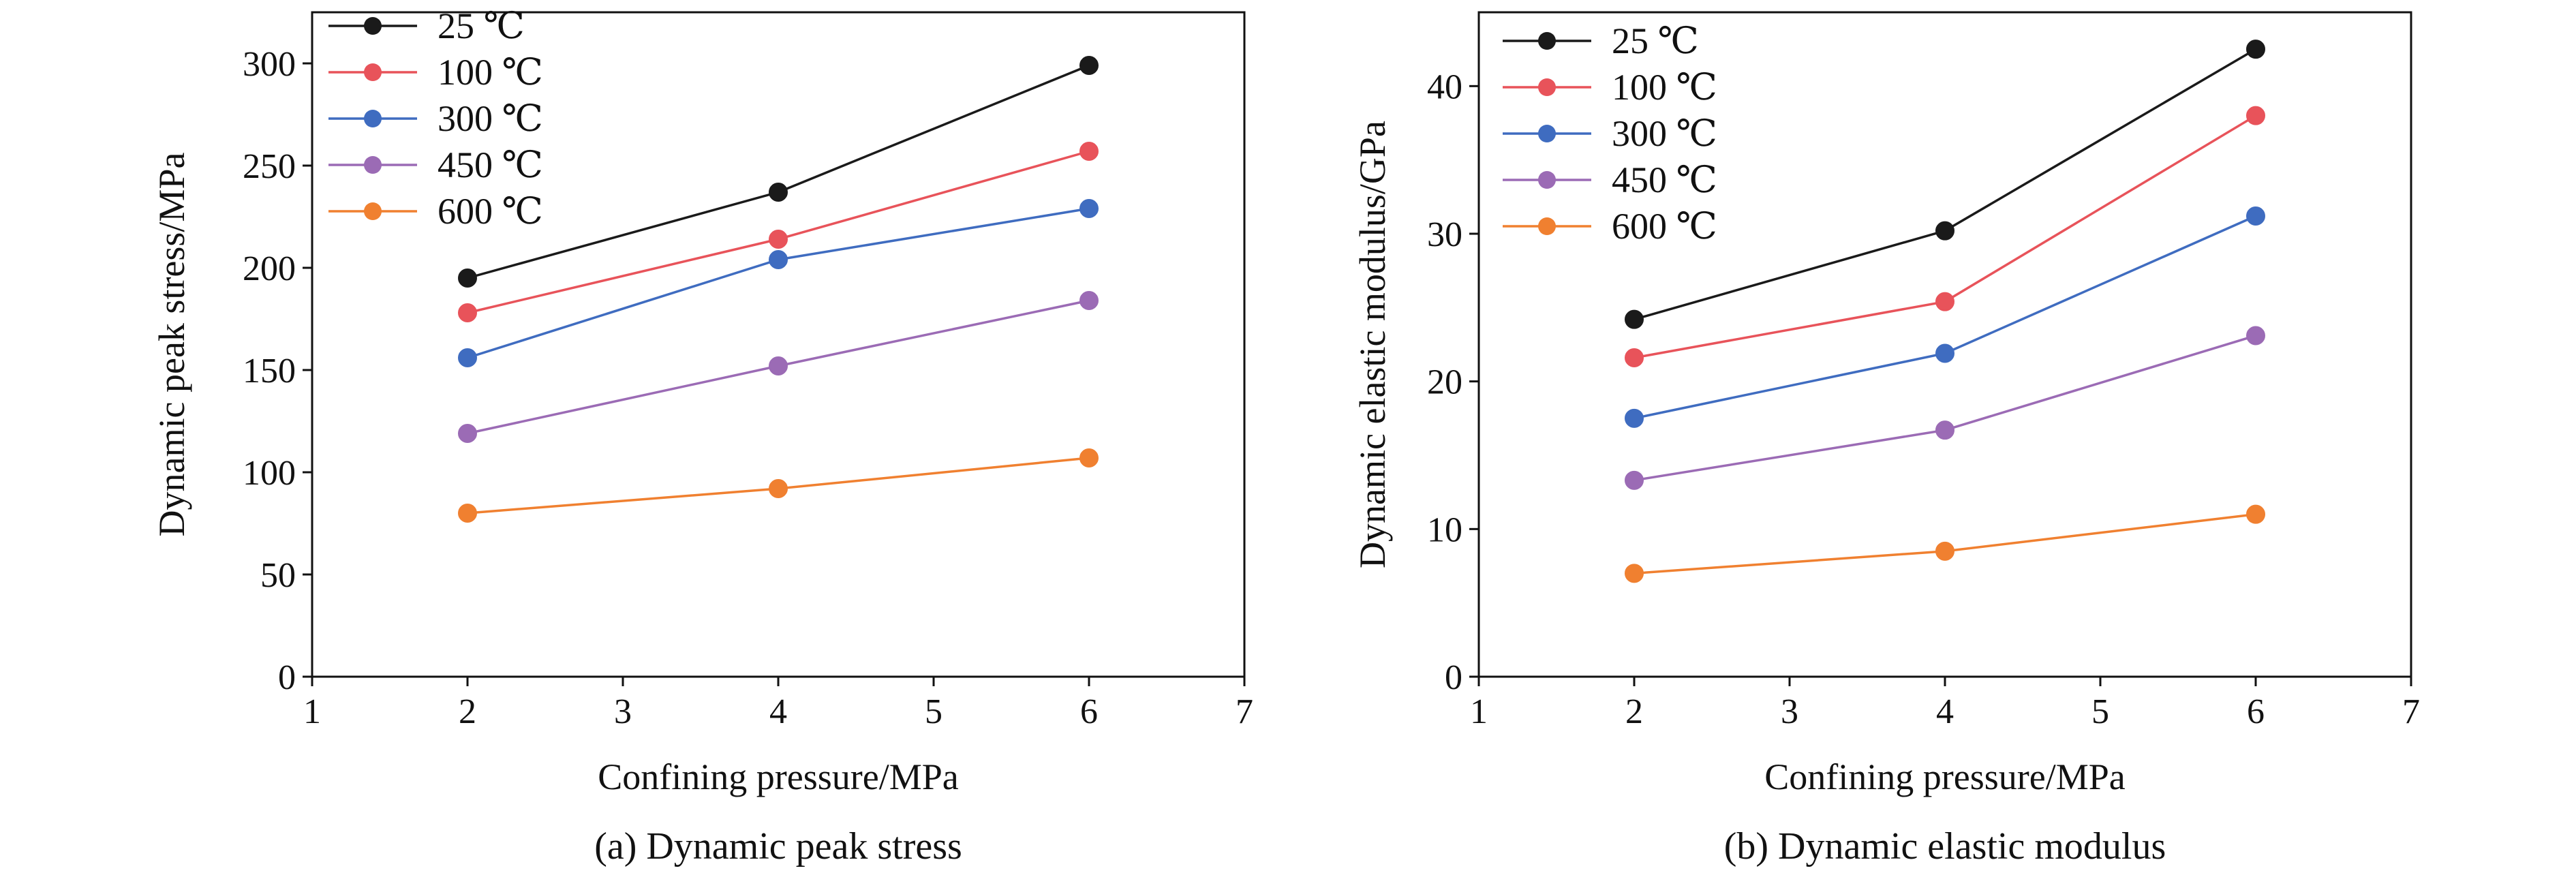  What do you see at coordinates (171, 345) in the screenshot?
I see `y-axis-label: Dynamic peak stress/MPa` at bounding box center [171, 345].